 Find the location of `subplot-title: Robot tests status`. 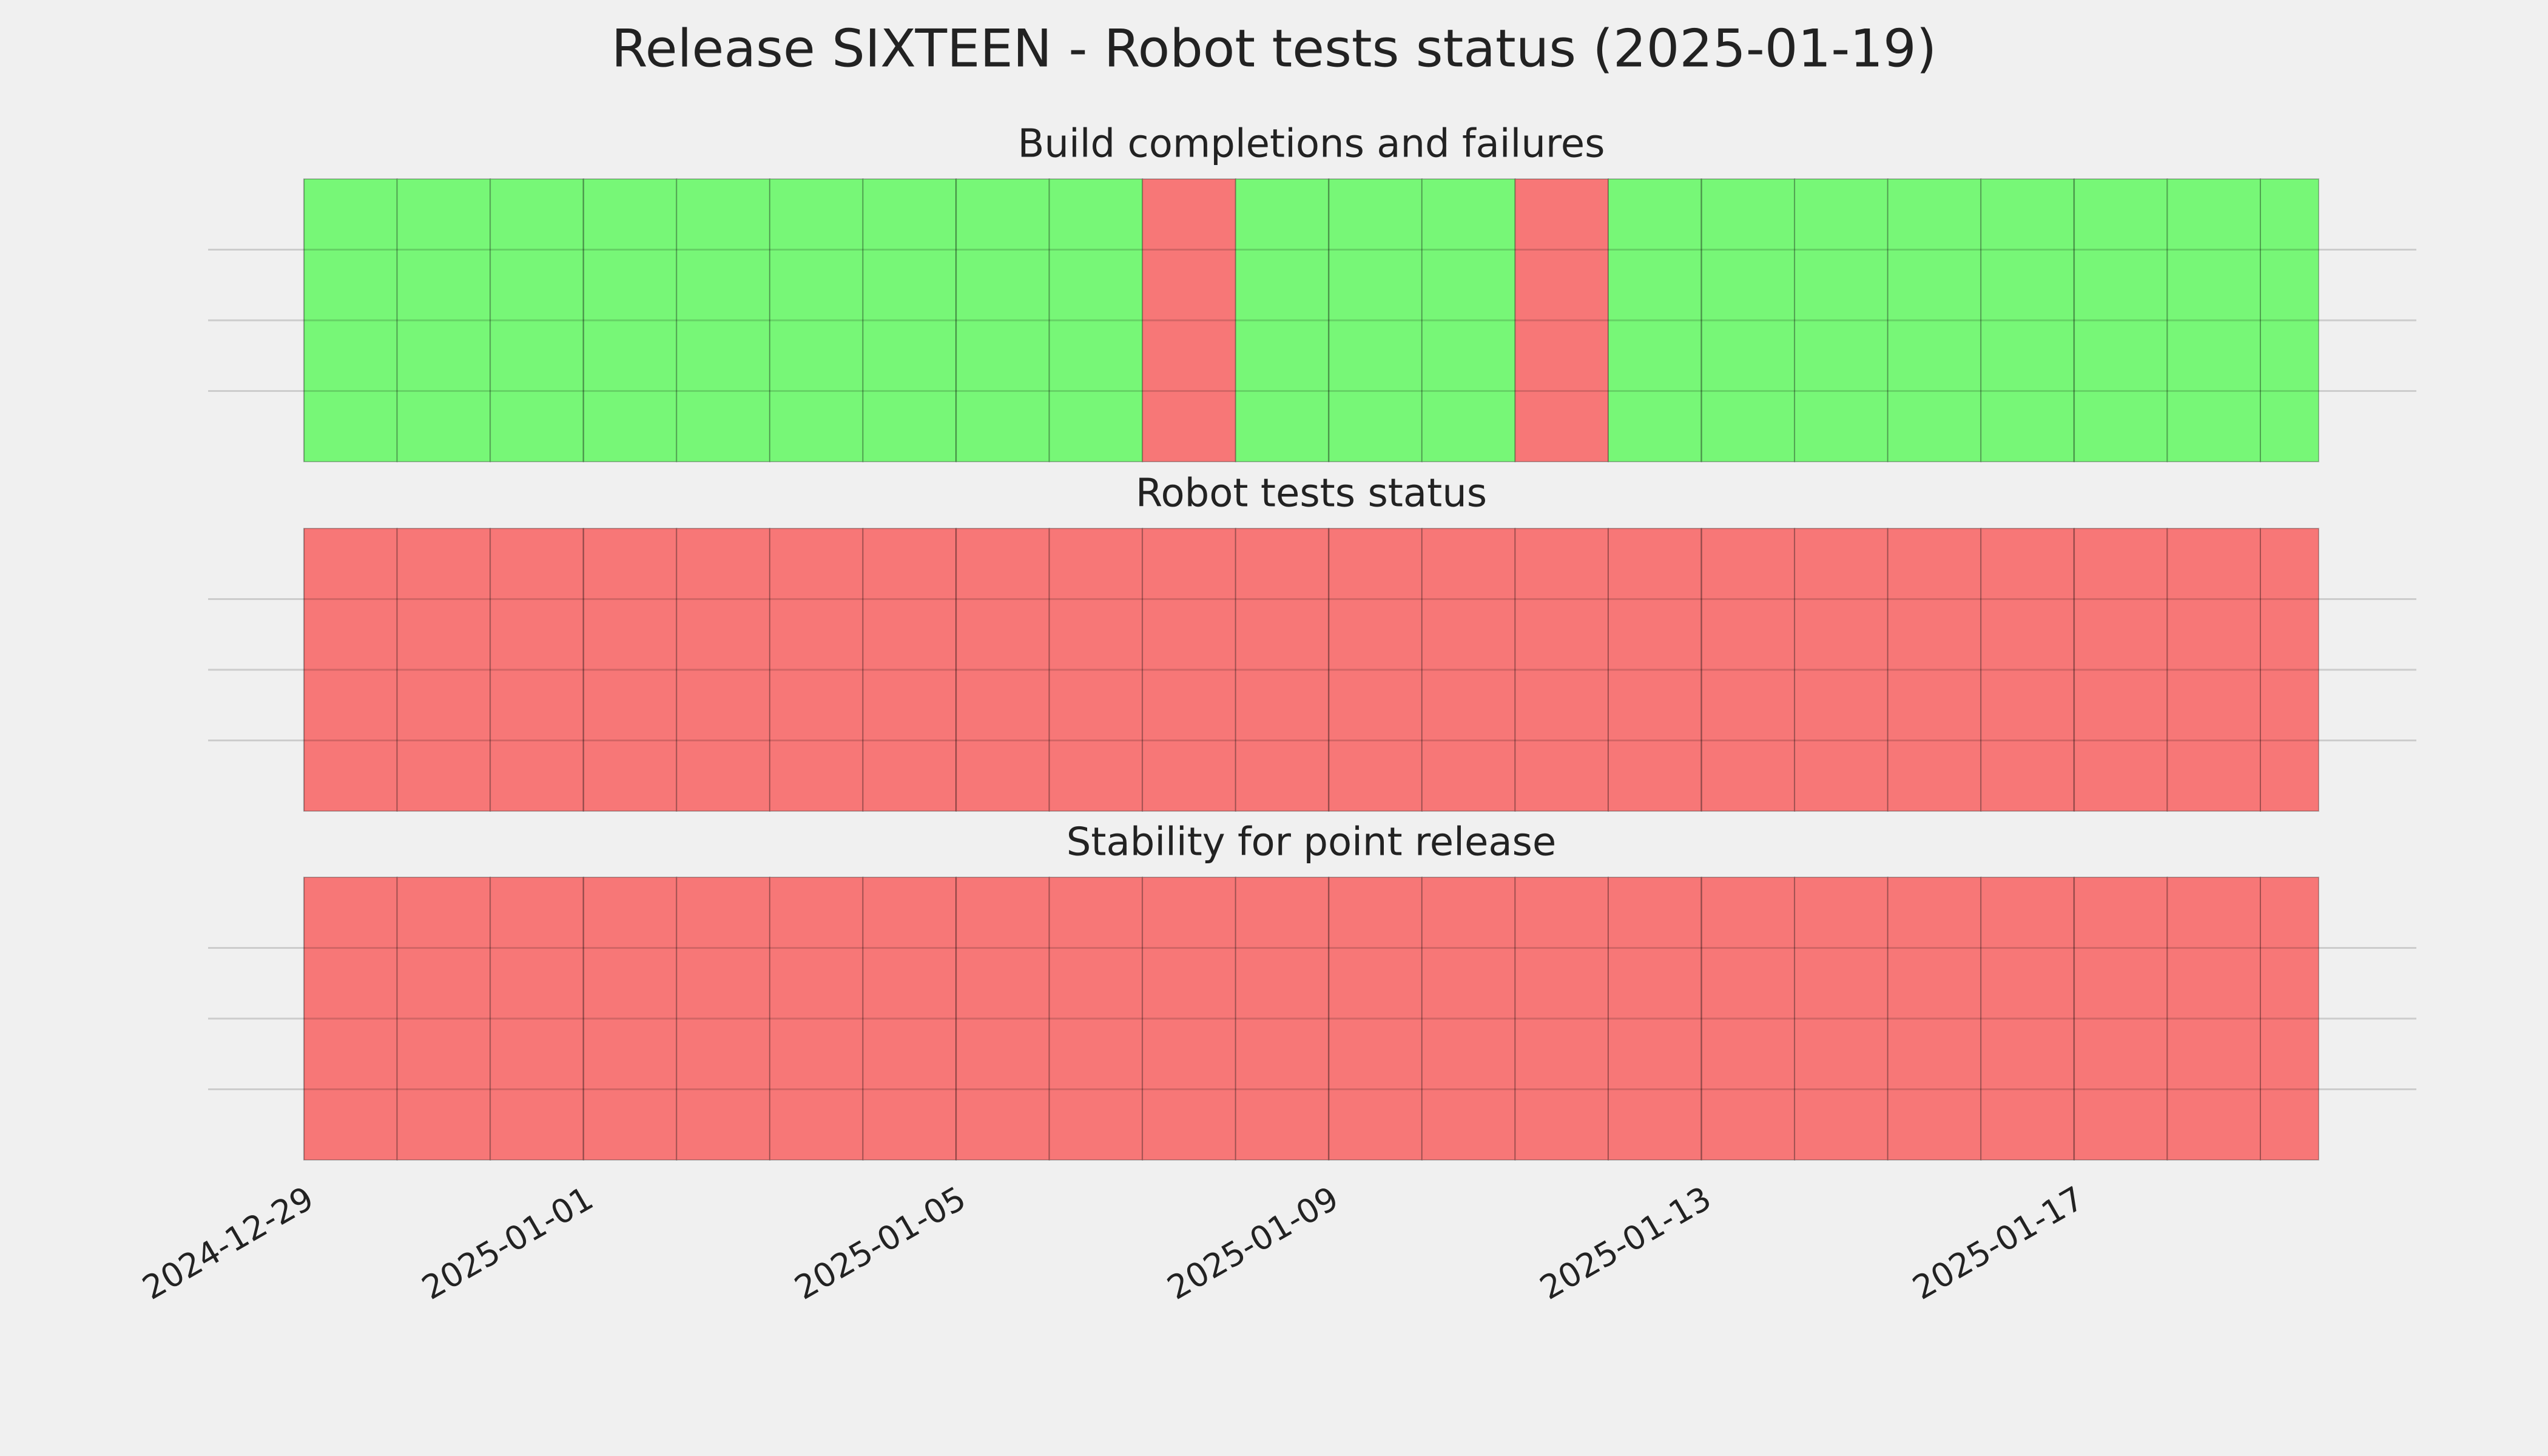

subplot-title: Robot tests status is located at coordinates (1311, 493).